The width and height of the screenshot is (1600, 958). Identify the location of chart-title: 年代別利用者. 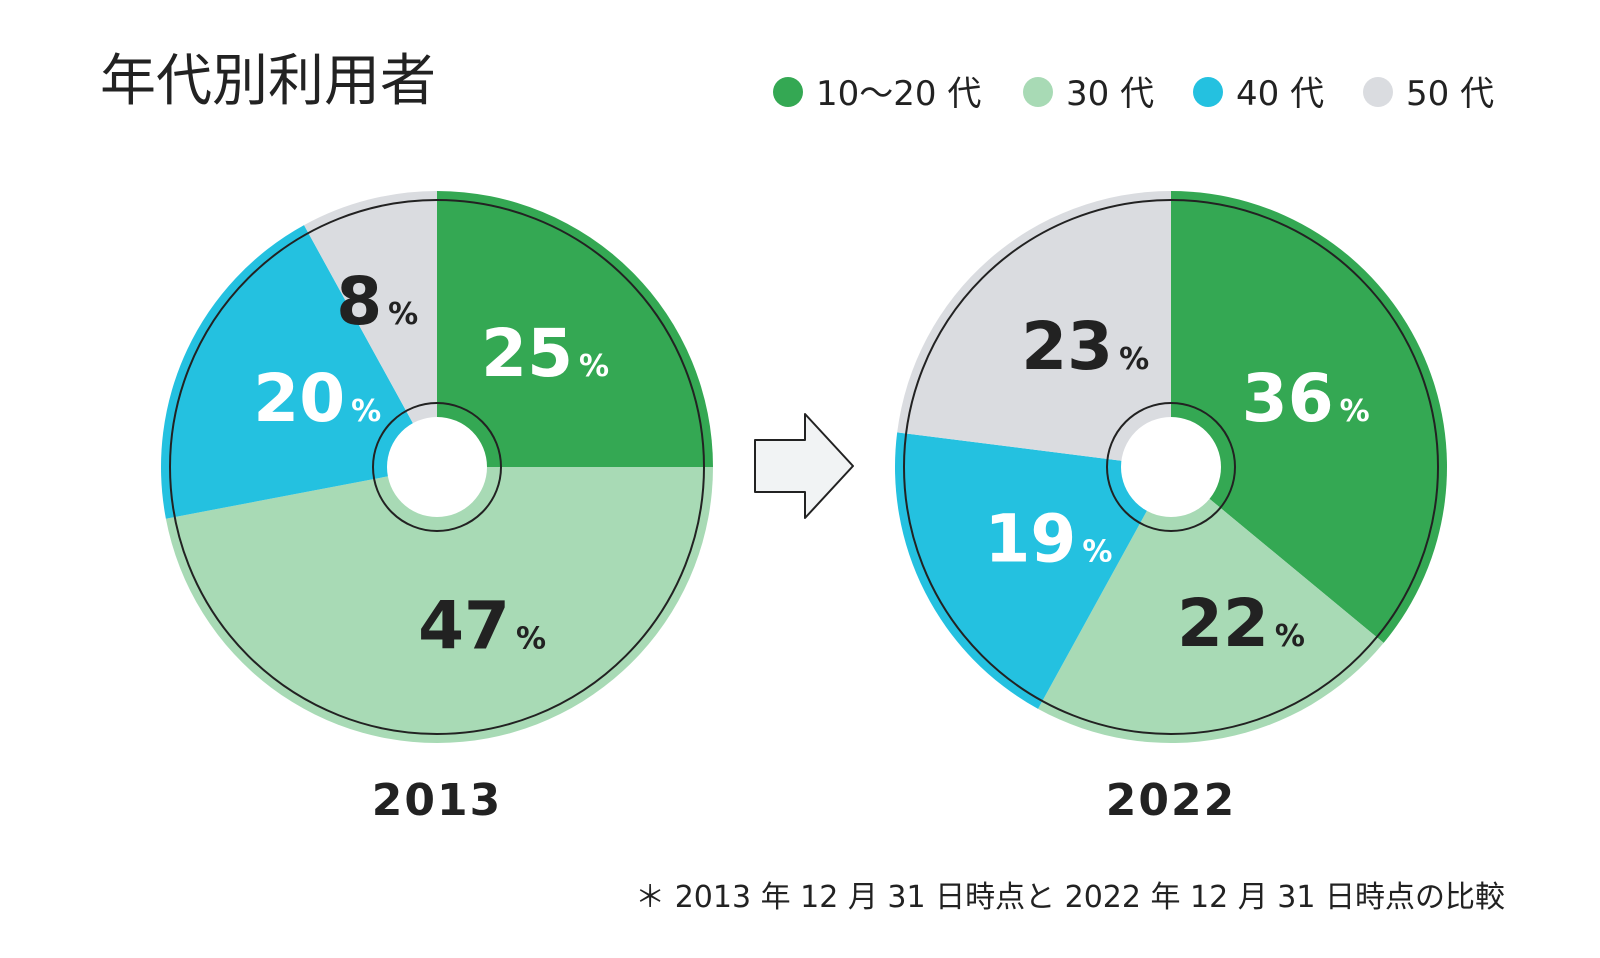
(268, 81).